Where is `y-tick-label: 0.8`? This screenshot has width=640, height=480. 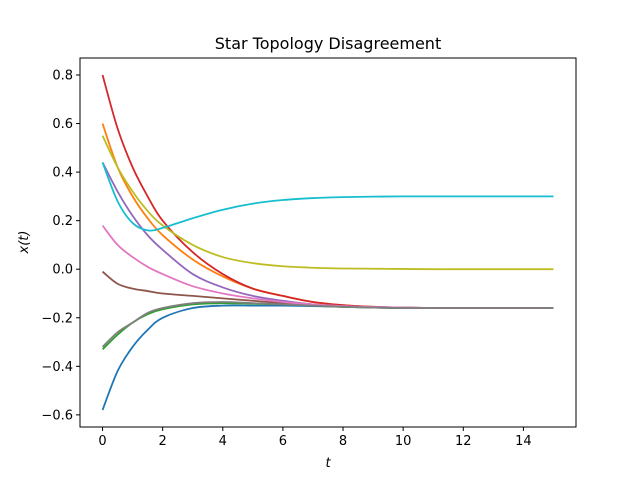
y-tick-label: 0.8 is located at coordinates (62, 75).